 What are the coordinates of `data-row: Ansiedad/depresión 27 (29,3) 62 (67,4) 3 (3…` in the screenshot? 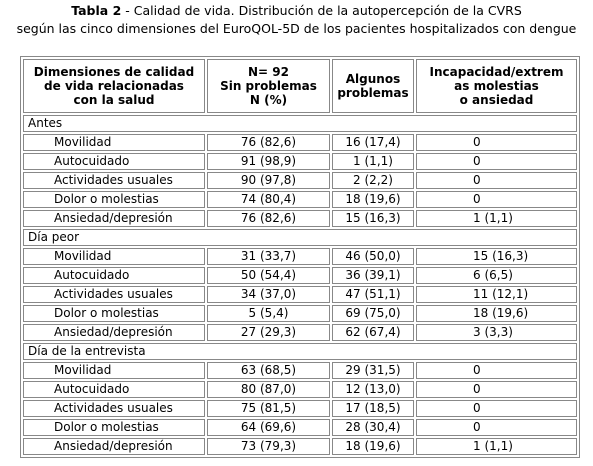 It's located at (300, 332).